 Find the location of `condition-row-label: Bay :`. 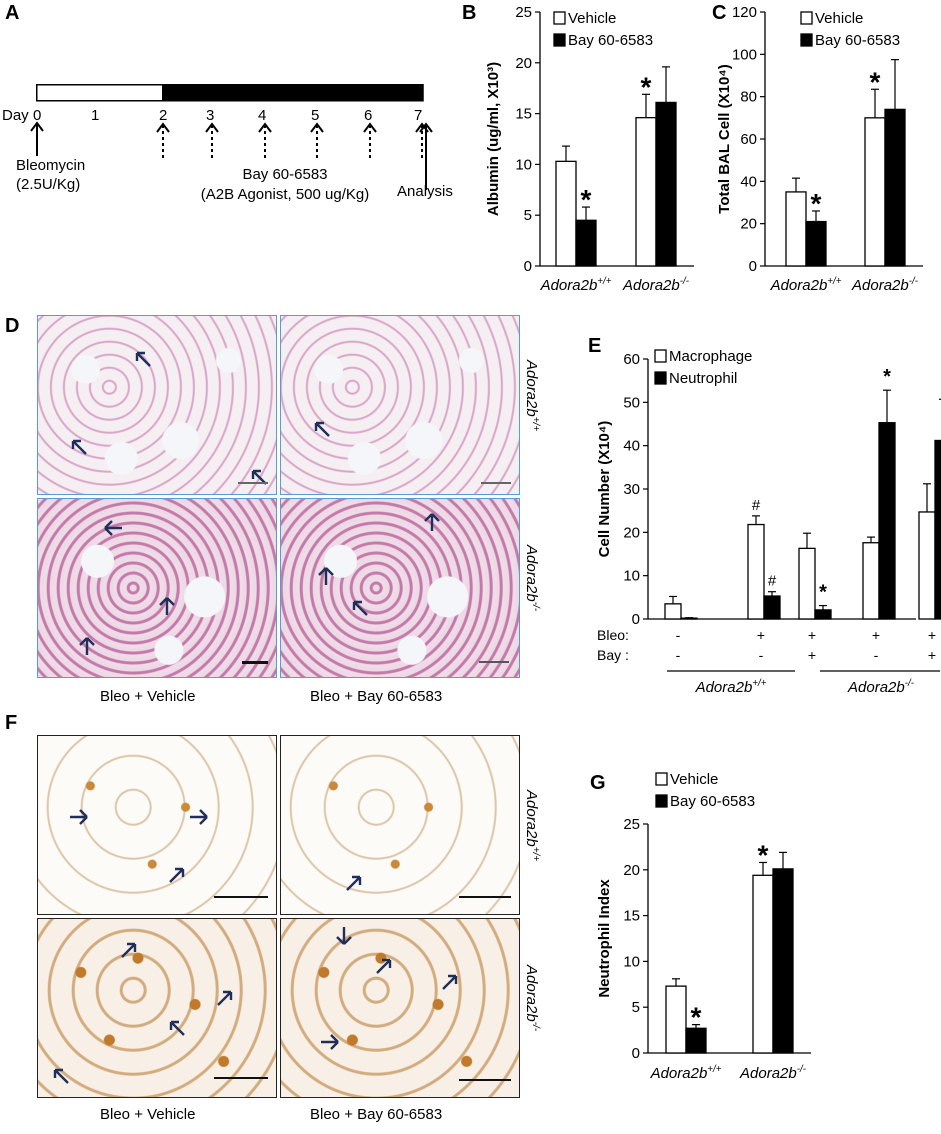

condition-row-label: Bay : is located at coordinates (613, 655).